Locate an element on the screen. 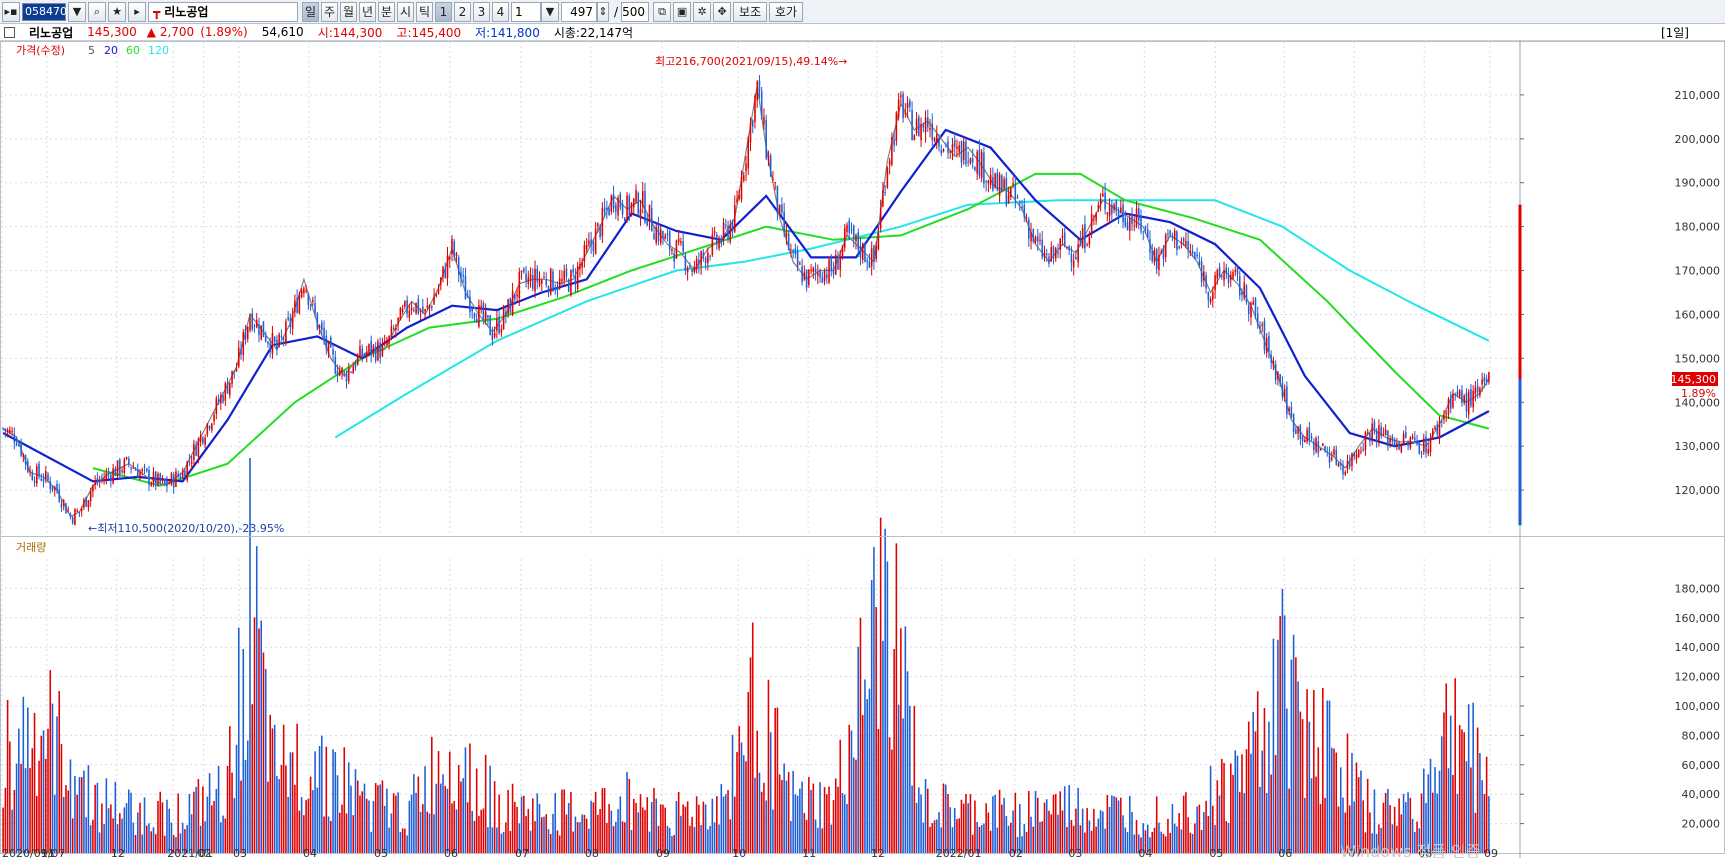 The height and width of the screenshot is (858, 1725). save-icon: ▣ is located at coordinates (682, 11).